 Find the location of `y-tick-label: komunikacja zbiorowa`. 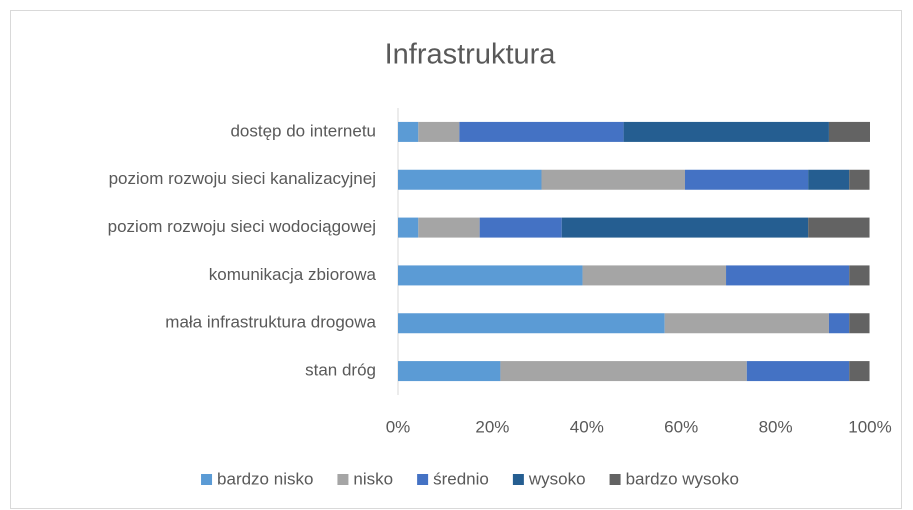

y-tick-label: komunikacja zbiorowa is located at coordinates (293, 274).